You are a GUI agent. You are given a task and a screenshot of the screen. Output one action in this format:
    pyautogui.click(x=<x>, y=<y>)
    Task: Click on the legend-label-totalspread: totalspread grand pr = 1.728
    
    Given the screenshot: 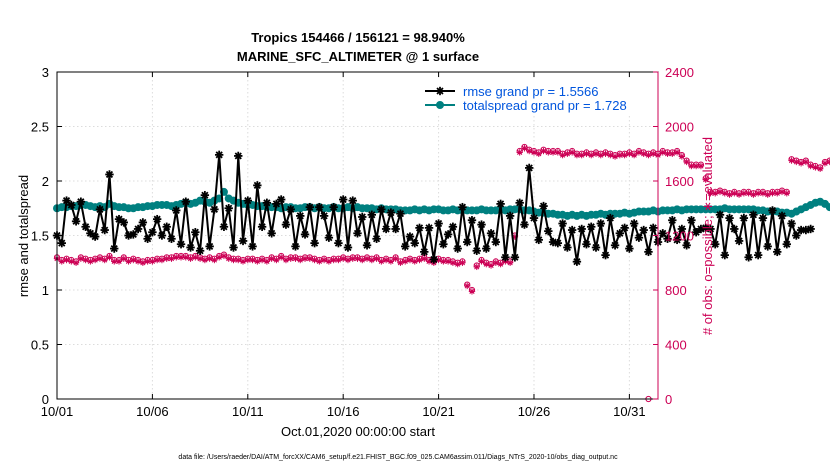 What is the action you would take?
    pyautogui.click(x=545, y=105)
    